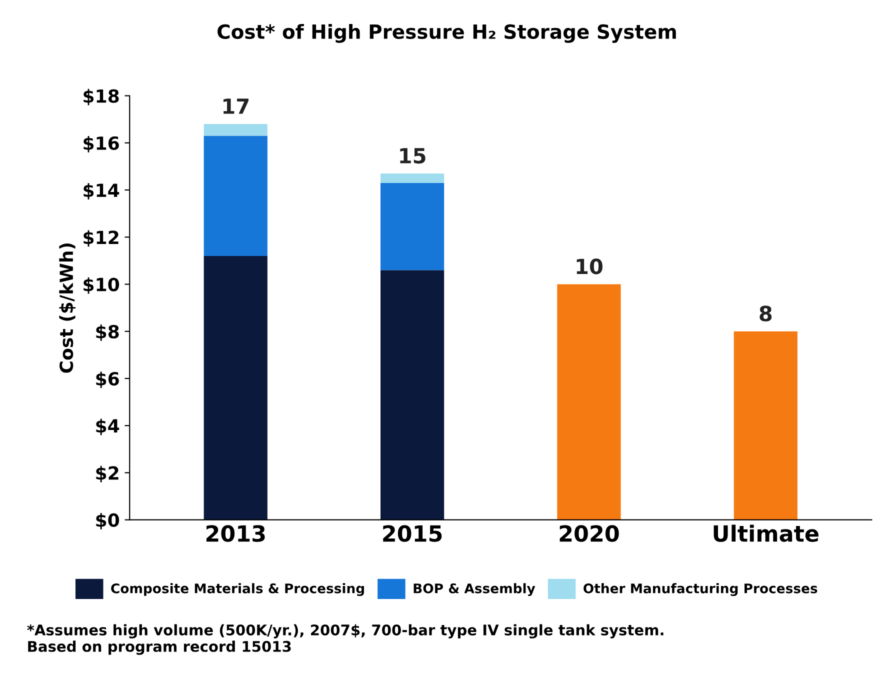  What do you see at coordinates (345, 639) in the screenshot?
I see `text: *Assumes high volume (500K/yr.), 2007$, 700-bar type IV single tank system. Based on program record 15013` at bounding box center [345, 639].